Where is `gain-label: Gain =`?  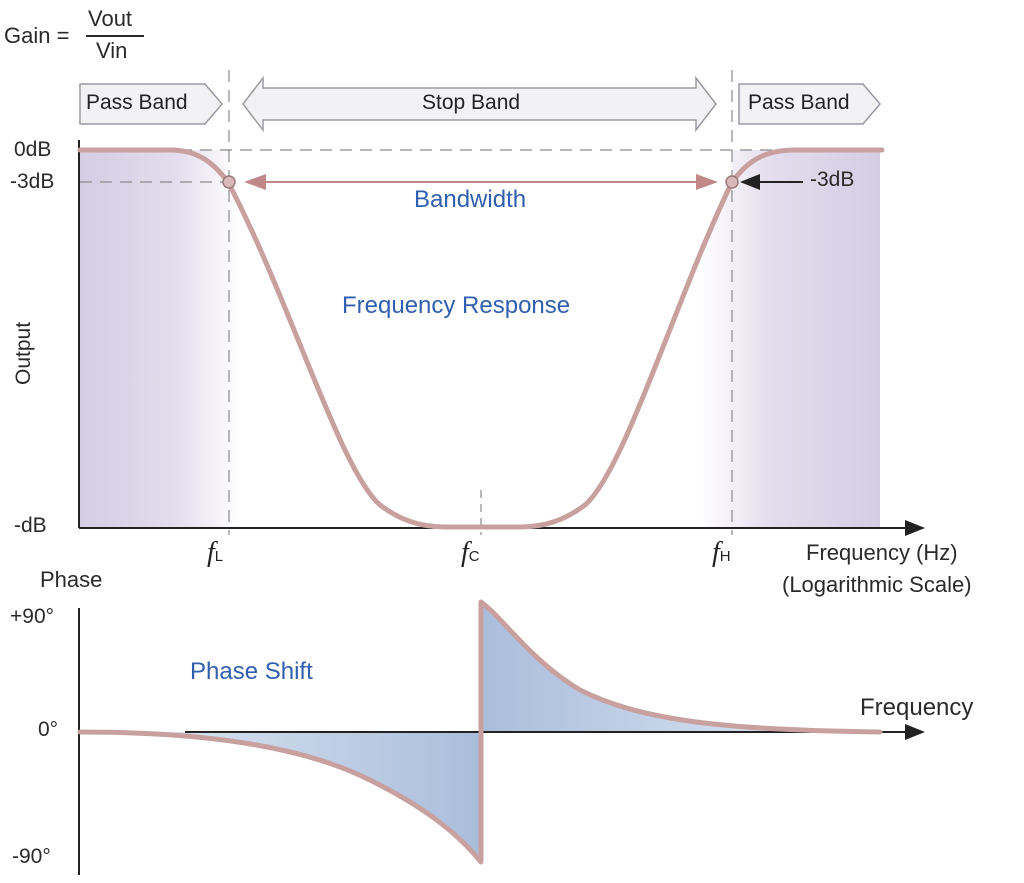 gain-label: Gain = is located at coordinates (37, 35).